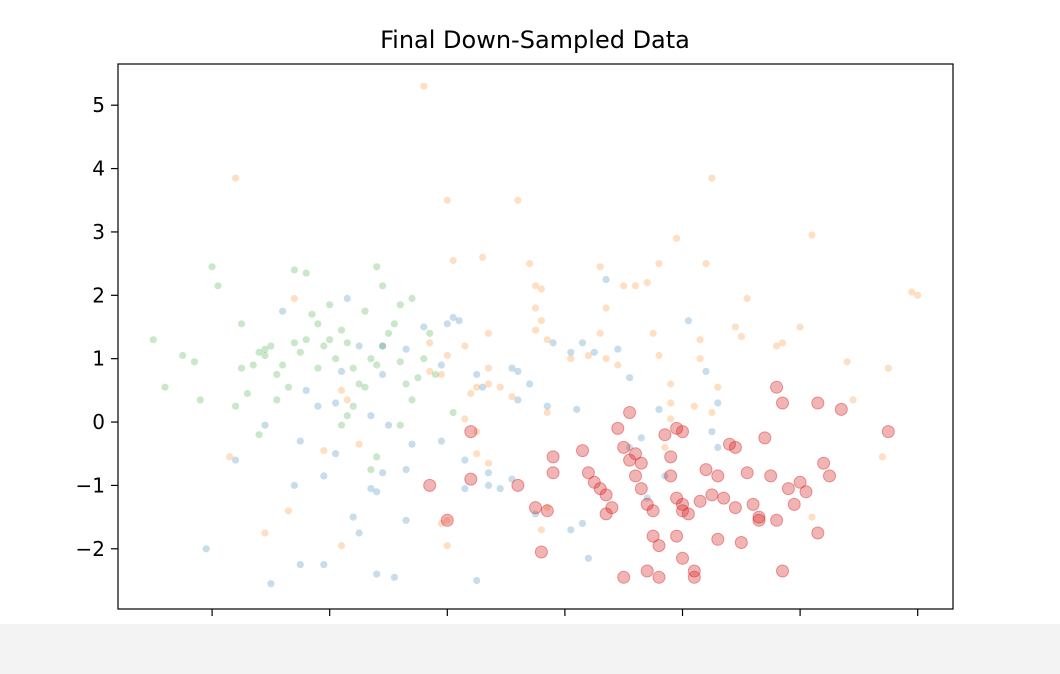 The image size is (1060, 674). I want to click on y-axis-ticks: −2 −1 0 1 2 3 4 5, so click(97, 327).